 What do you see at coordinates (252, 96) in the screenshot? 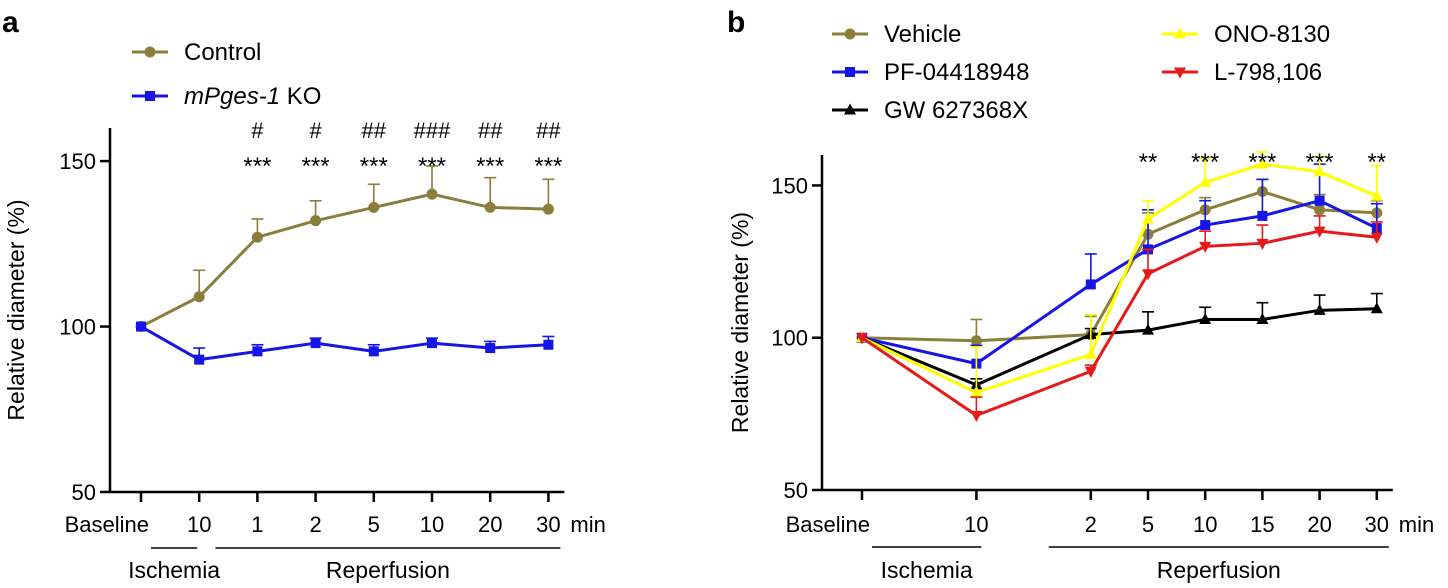
I see `legend-label: mPges-1 KO` at bounding box center [252, 96].